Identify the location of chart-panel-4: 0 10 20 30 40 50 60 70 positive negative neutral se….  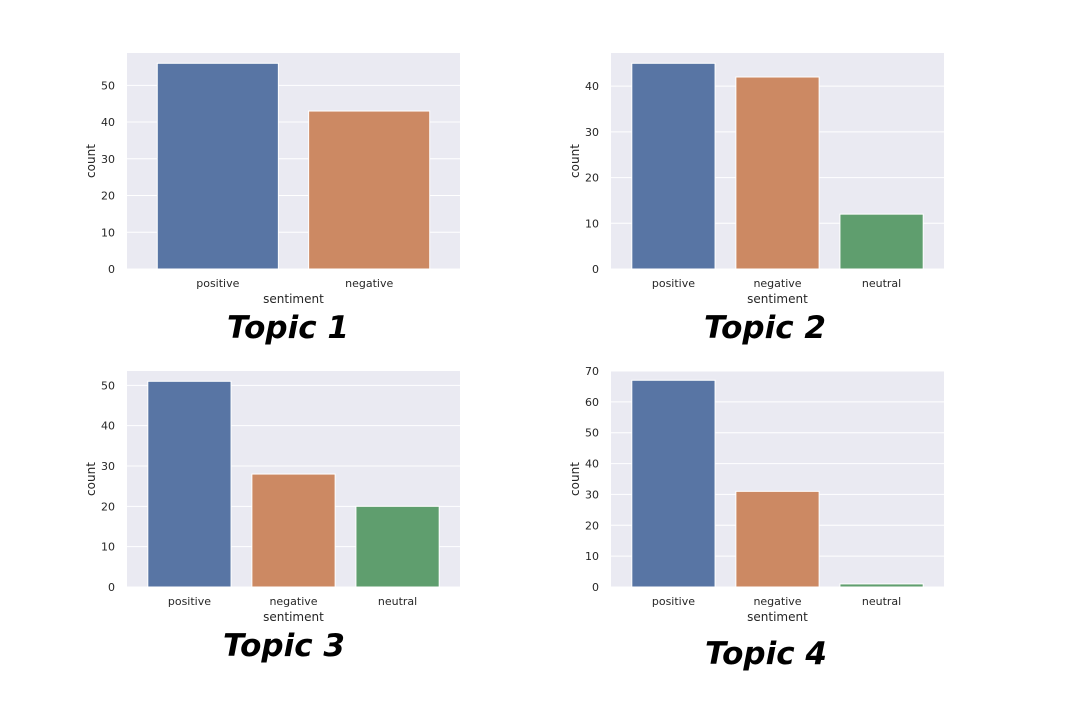
(756, 518).